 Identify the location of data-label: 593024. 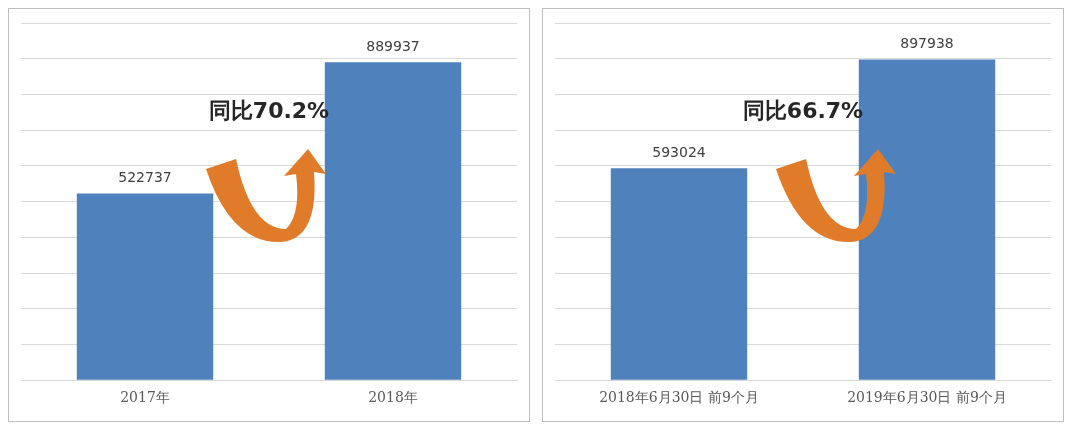
(679, 152).